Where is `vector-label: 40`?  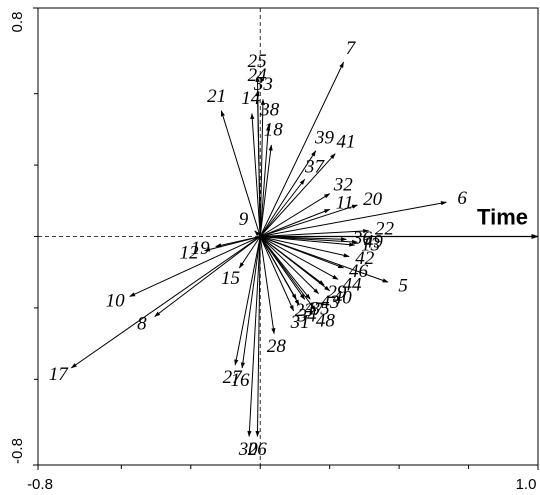
vector-label: 40 is located at coordinates (343, 298).